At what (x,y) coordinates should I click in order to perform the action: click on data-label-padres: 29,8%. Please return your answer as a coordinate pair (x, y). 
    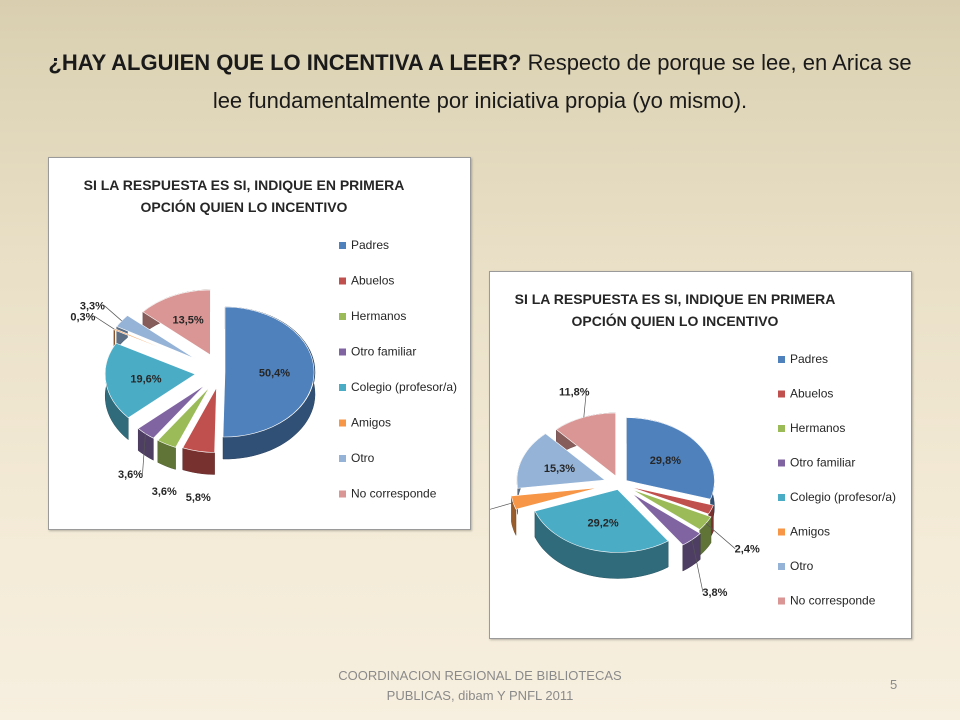
    Looking at the image, I should click on (665, 461).